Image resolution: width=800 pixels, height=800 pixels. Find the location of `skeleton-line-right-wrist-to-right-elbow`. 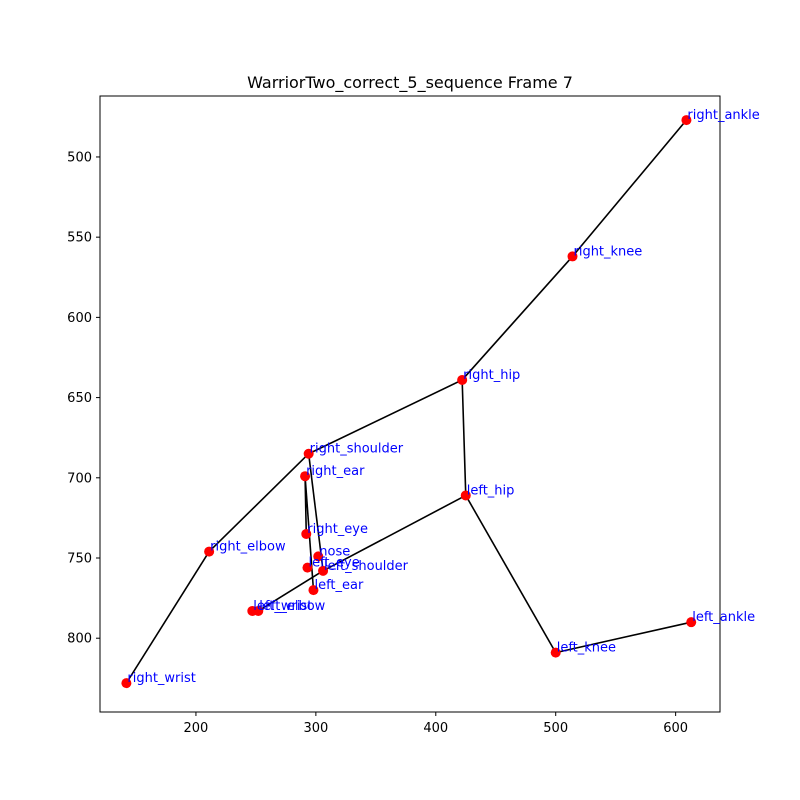

skeleton-line-right-wrist-to-right-elbow is located at coordinates (167, 617).